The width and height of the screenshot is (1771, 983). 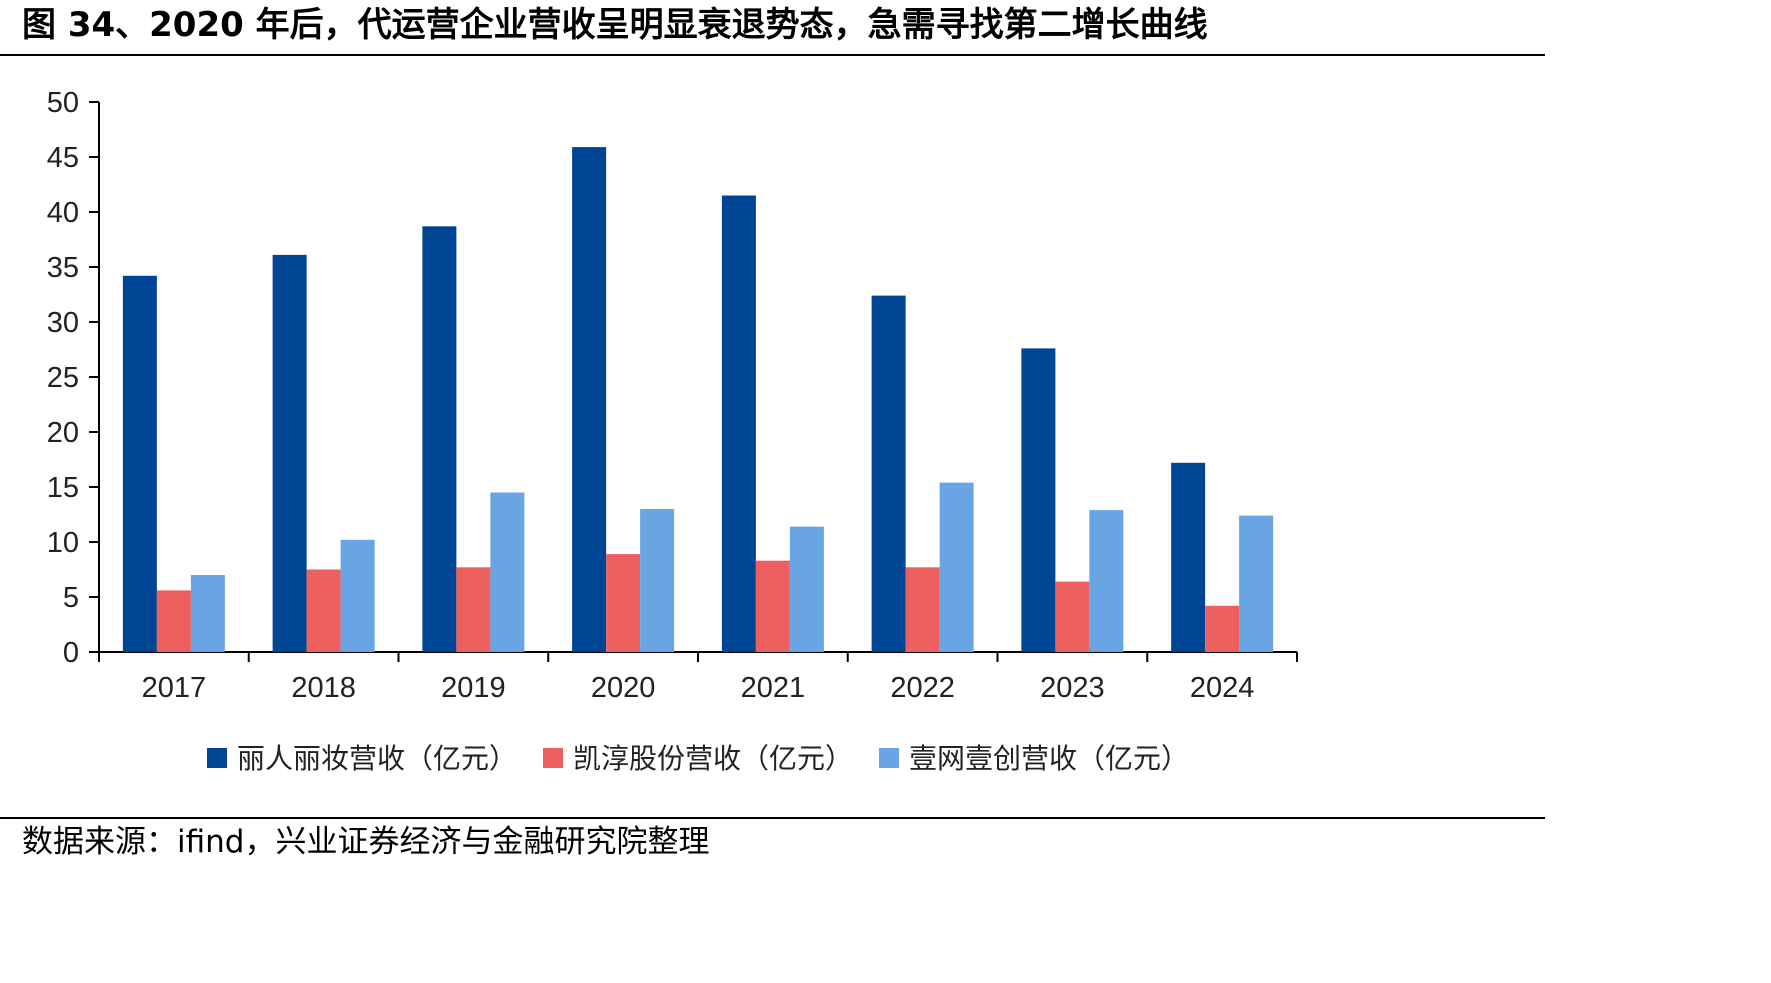 What do you see at coordinates (773, 688) in the screenshot?
I see `x-tick-label: 2021` at bounding box center [773, 688].